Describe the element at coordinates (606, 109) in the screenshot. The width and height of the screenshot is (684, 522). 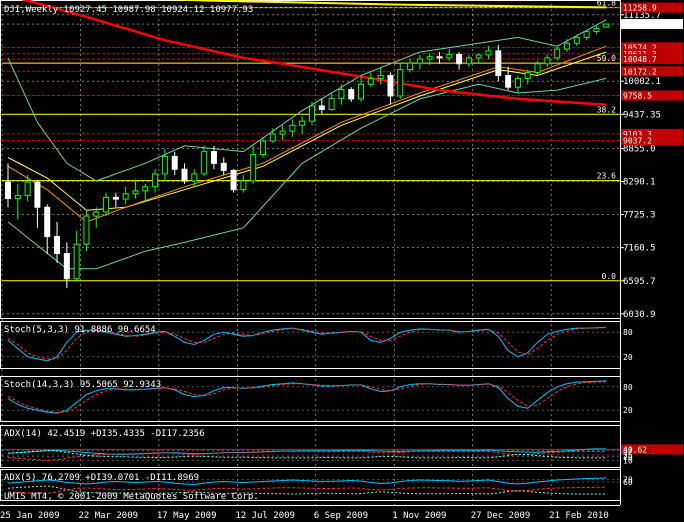
I see `fib-level-label: 38.2` at that location.